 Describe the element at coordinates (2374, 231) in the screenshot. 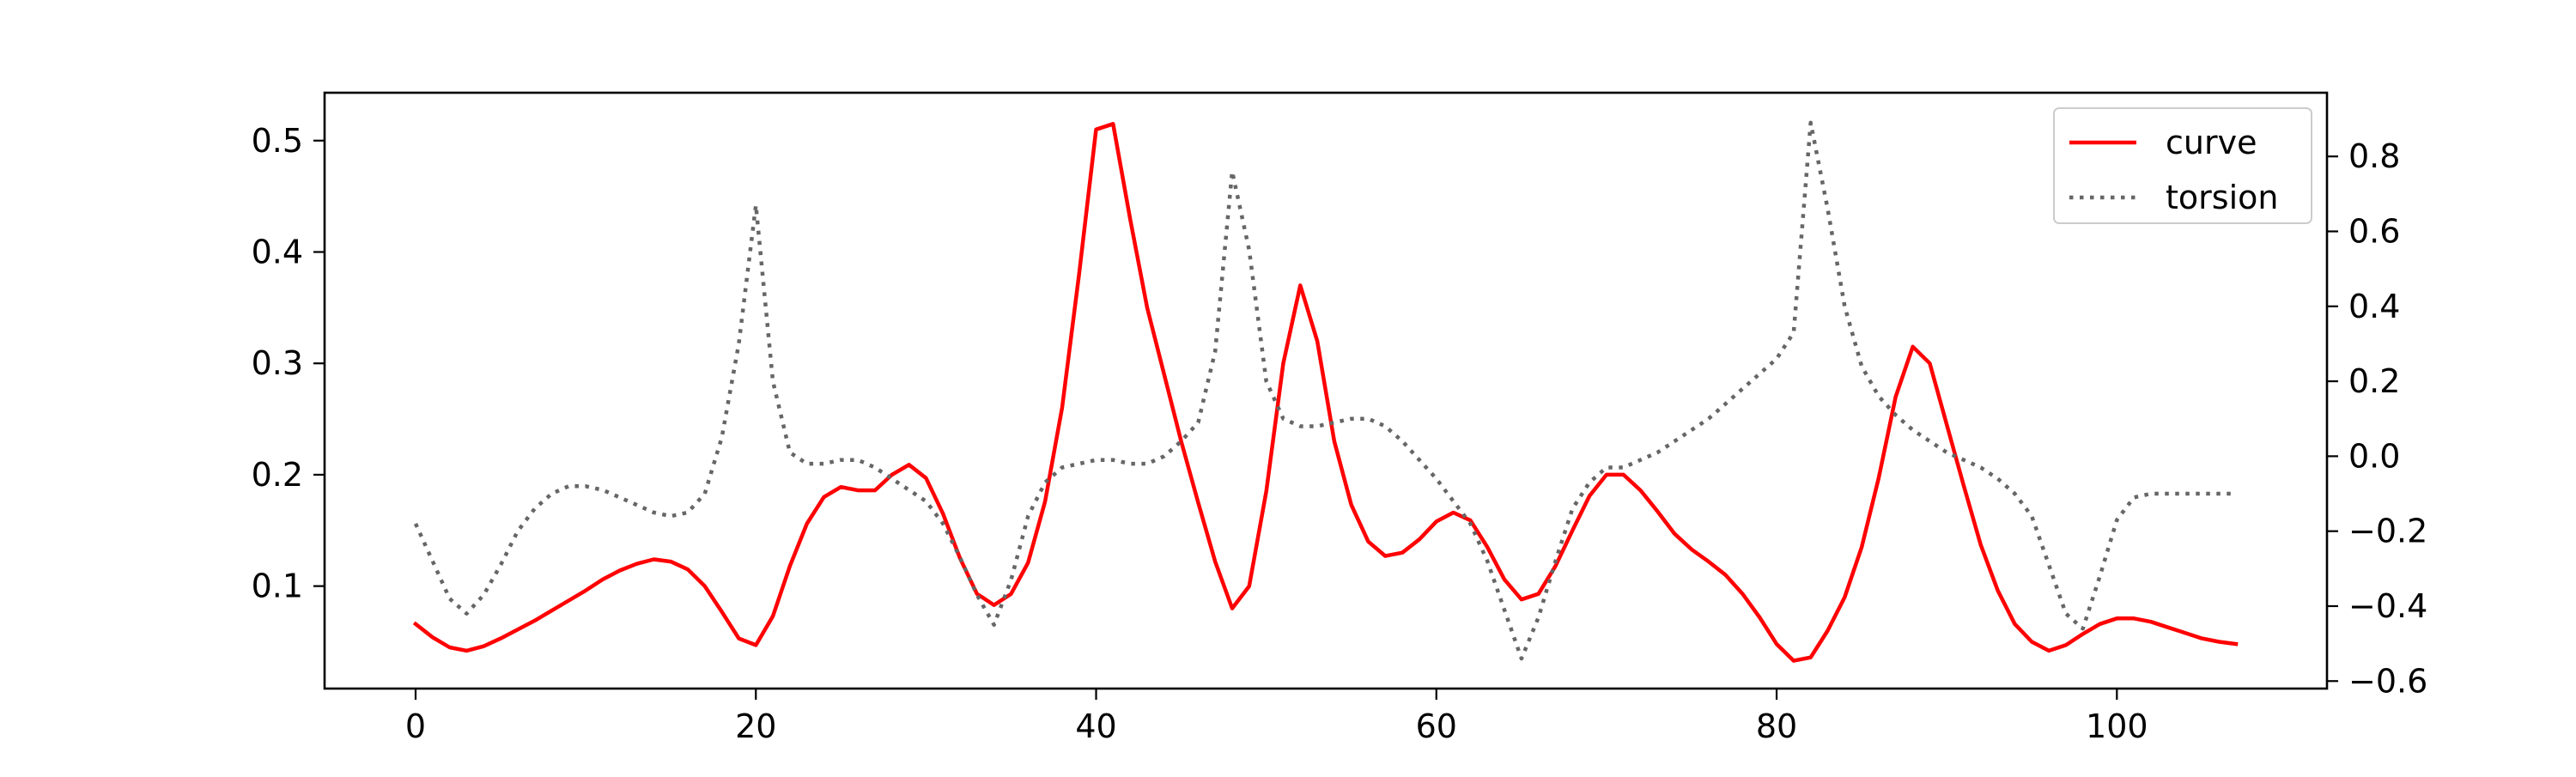

I see `y-right-tick-label: 0.6` at that location.